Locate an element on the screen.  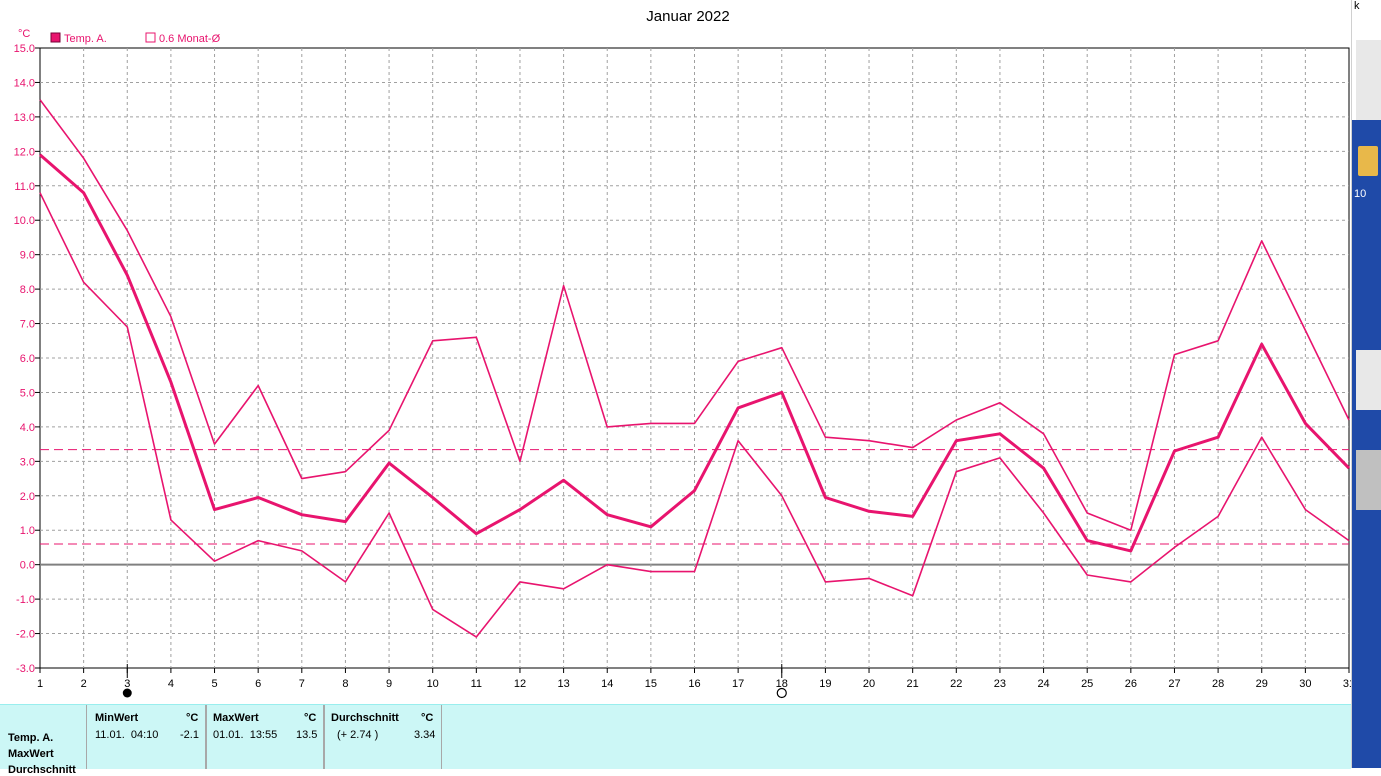
x-tick-label: 24 is located at coordinates (1043, 684).